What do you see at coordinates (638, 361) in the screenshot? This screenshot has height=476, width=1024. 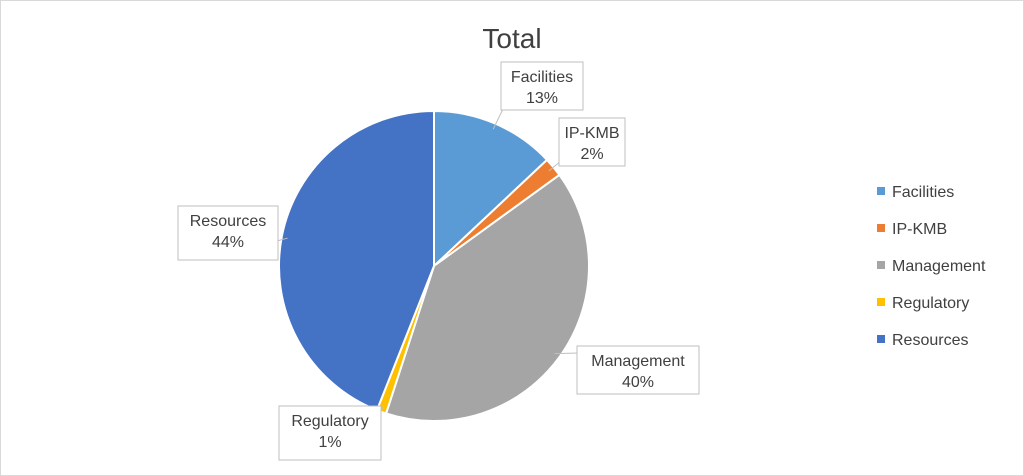 I see `data-label-category: Management` at bounding box center [638, 361].